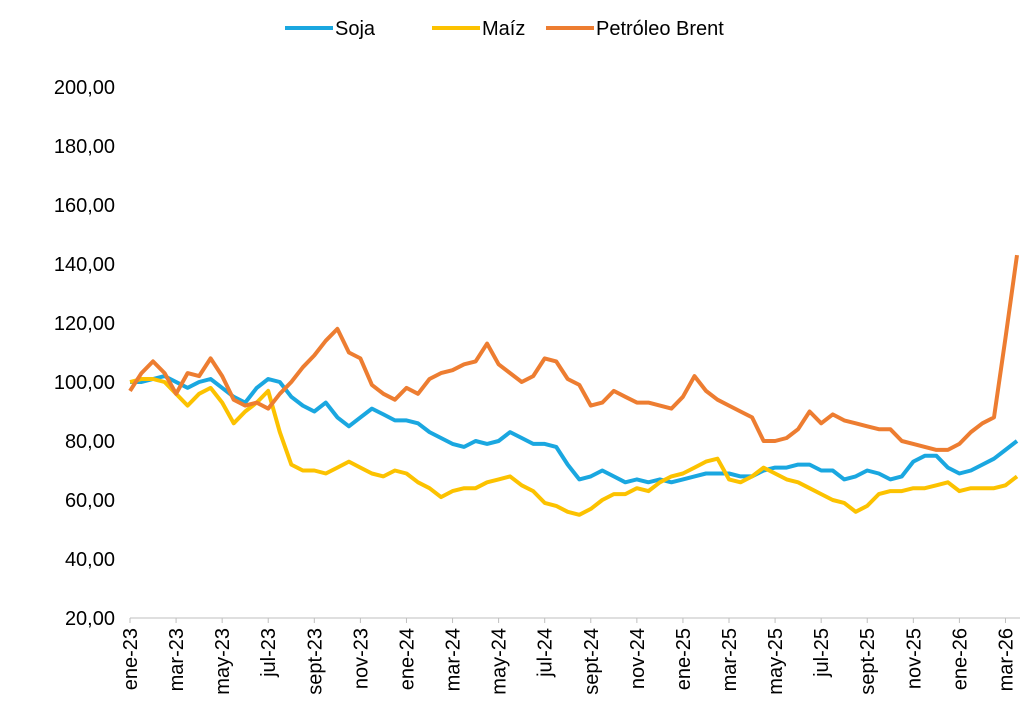 The height and width of the screenshot is (728, 1020). I want to click on x-tick-label: sept-23, so click(315, 661).